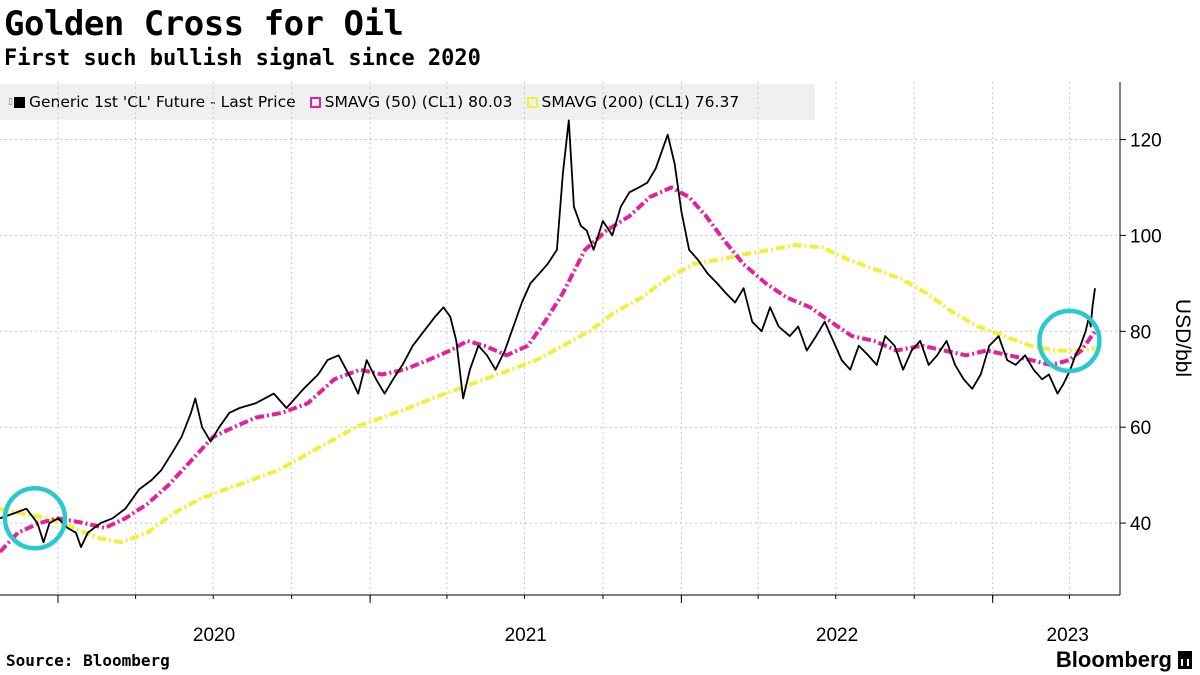 The image size is (1200, 675). What do you see at coordinates (532, 102) in the screenshot?
I see `legend-swatch-sma200` at bounding box center [532, 102].